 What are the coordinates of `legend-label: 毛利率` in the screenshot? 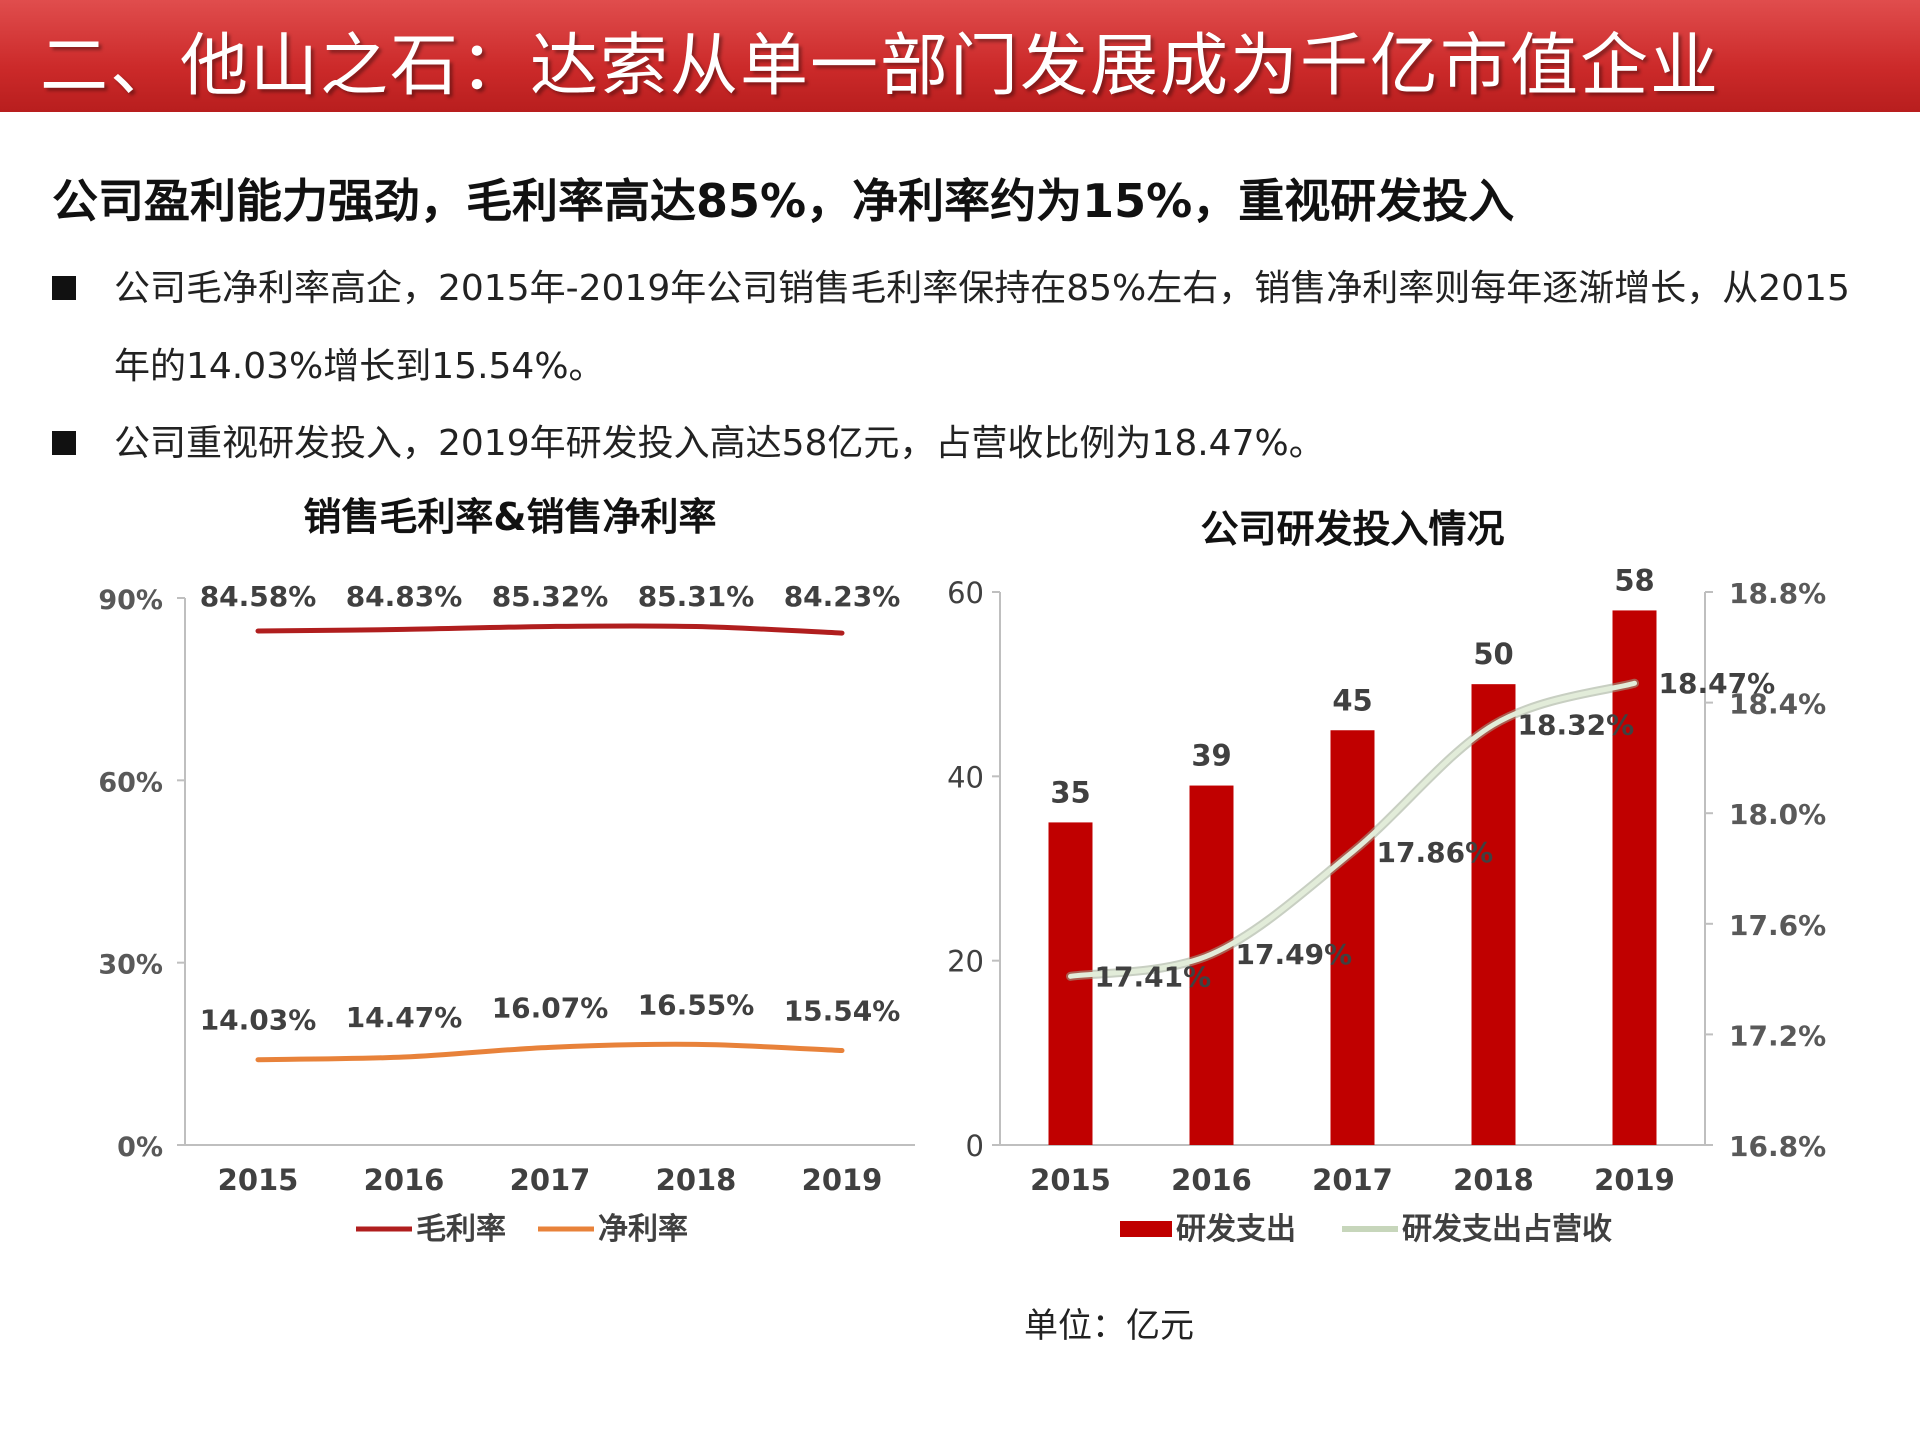 It's located at (461, 1229).